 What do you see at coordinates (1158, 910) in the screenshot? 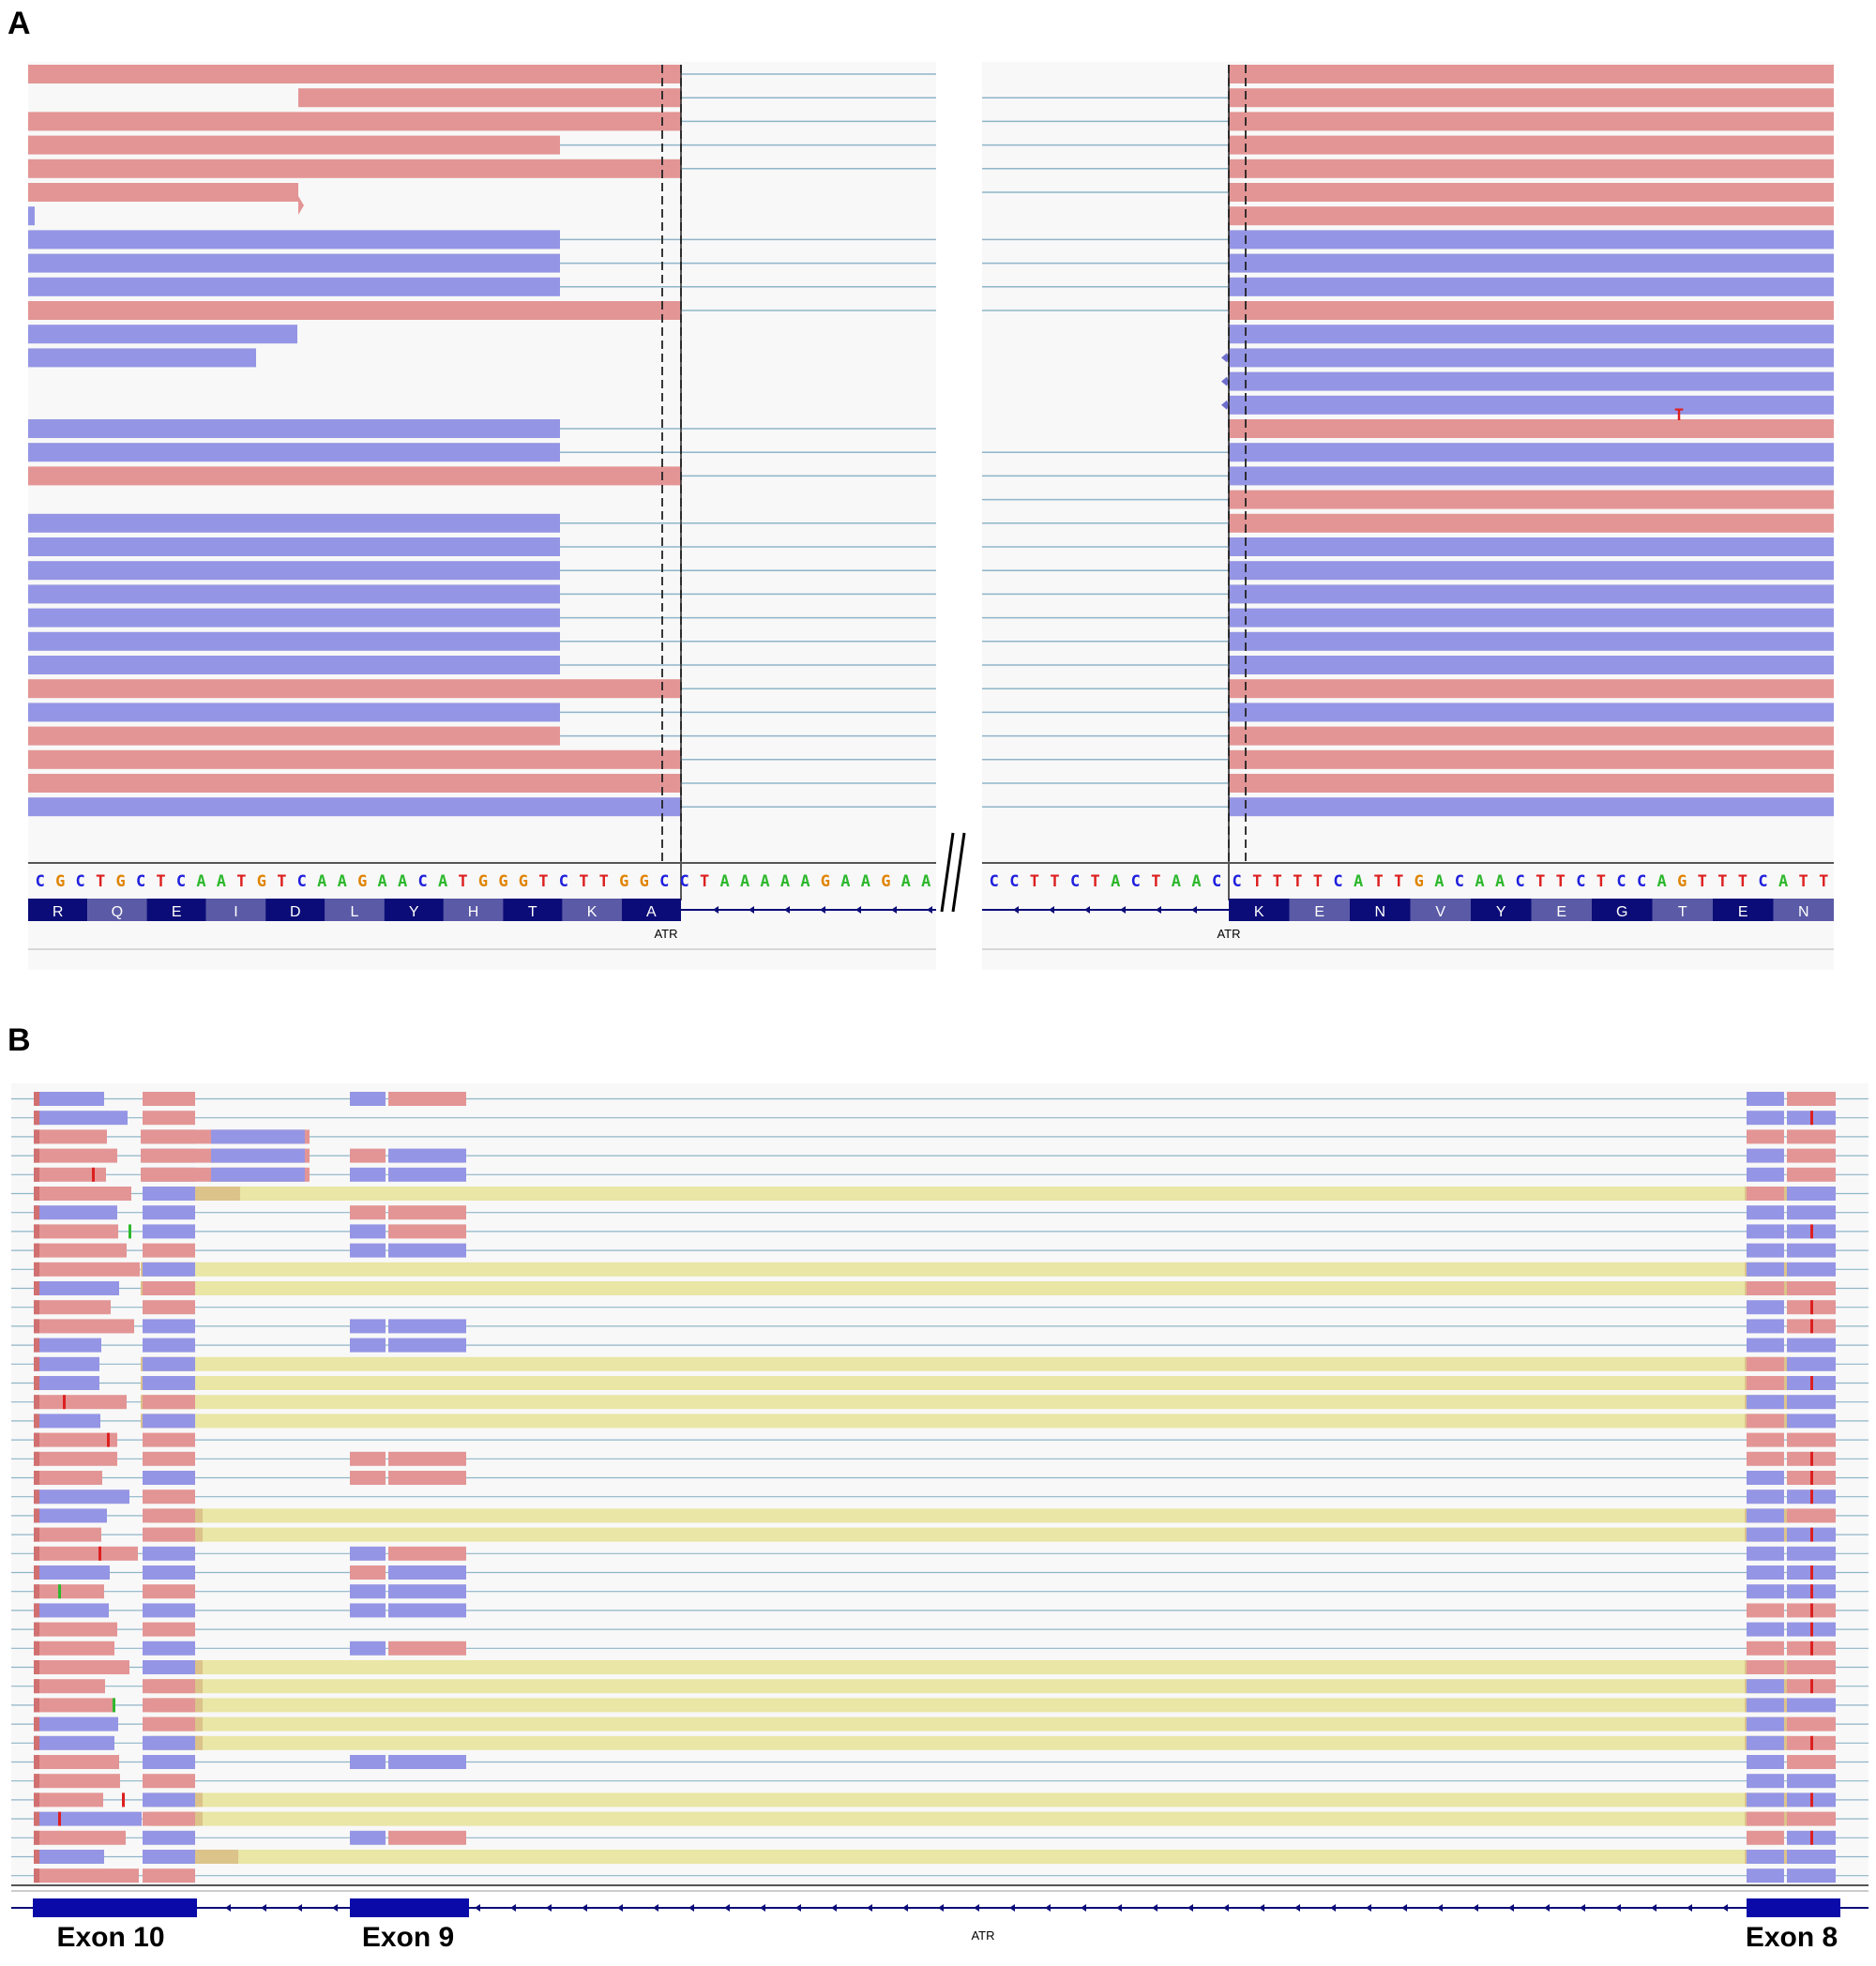
I see `panel-a-strand-arrow` at bounding box center [1158, 910].